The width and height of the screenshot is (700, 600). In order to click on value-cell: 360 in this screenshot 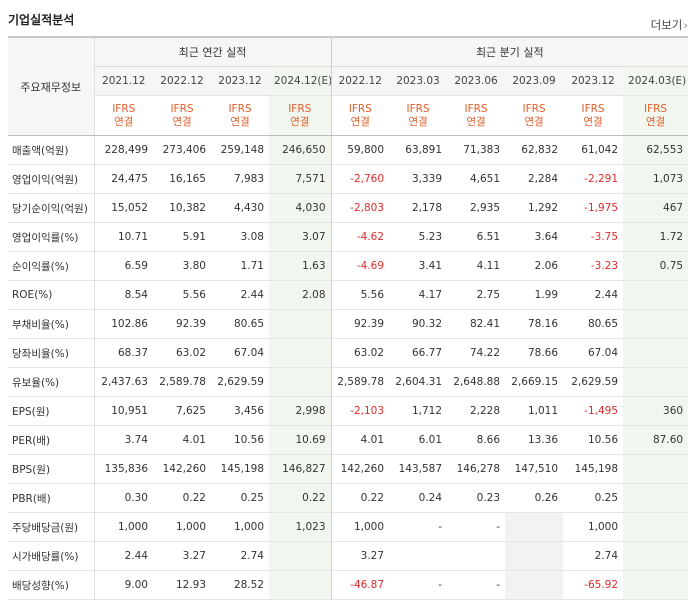, I will do `click(656, 411)`.